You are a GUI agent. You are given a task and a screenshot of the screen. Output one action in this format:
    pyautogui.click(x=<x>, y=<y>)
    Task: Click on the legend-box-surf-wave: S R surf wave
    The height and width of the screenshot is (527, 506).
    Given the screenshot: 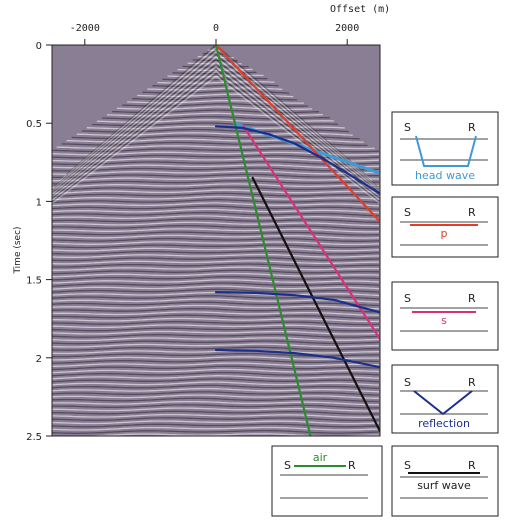 What is the action you would take?
    pyautogui.click(x=445, y=481)
    